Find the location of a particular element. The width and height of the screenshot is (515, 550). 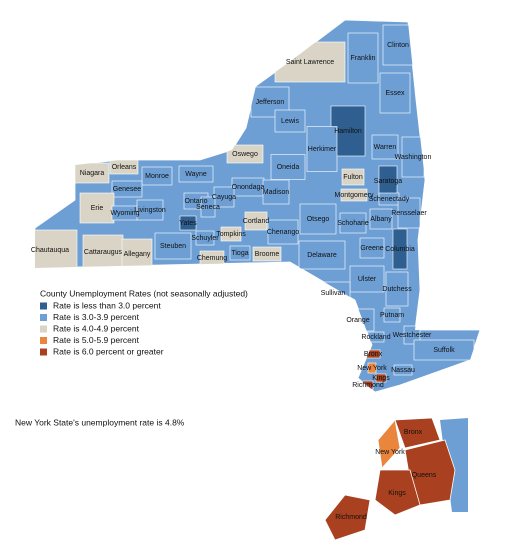

county-label: Washington is located at coordinates (413, 157).